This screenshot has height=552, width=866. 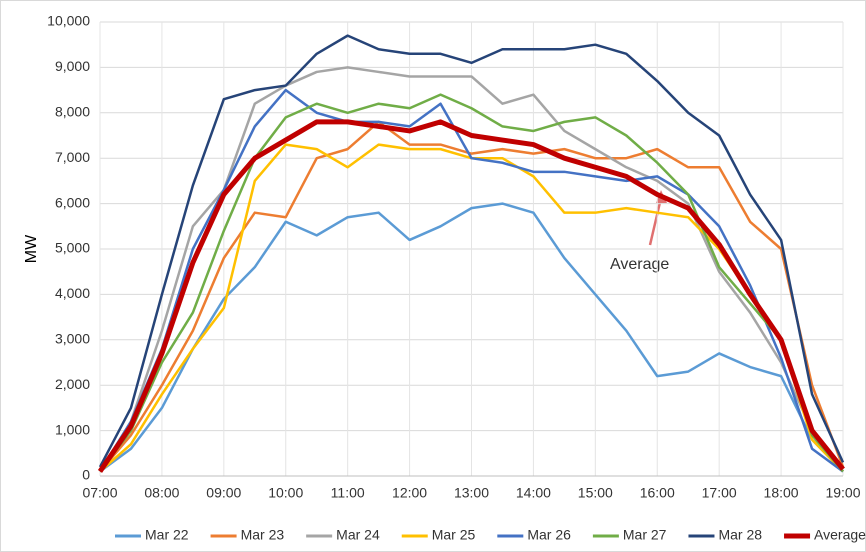 What do you see at coordinates (842, 493) in the screenshot?
I see `x-tick-label: 19:00` at bounding box center [842, 493].